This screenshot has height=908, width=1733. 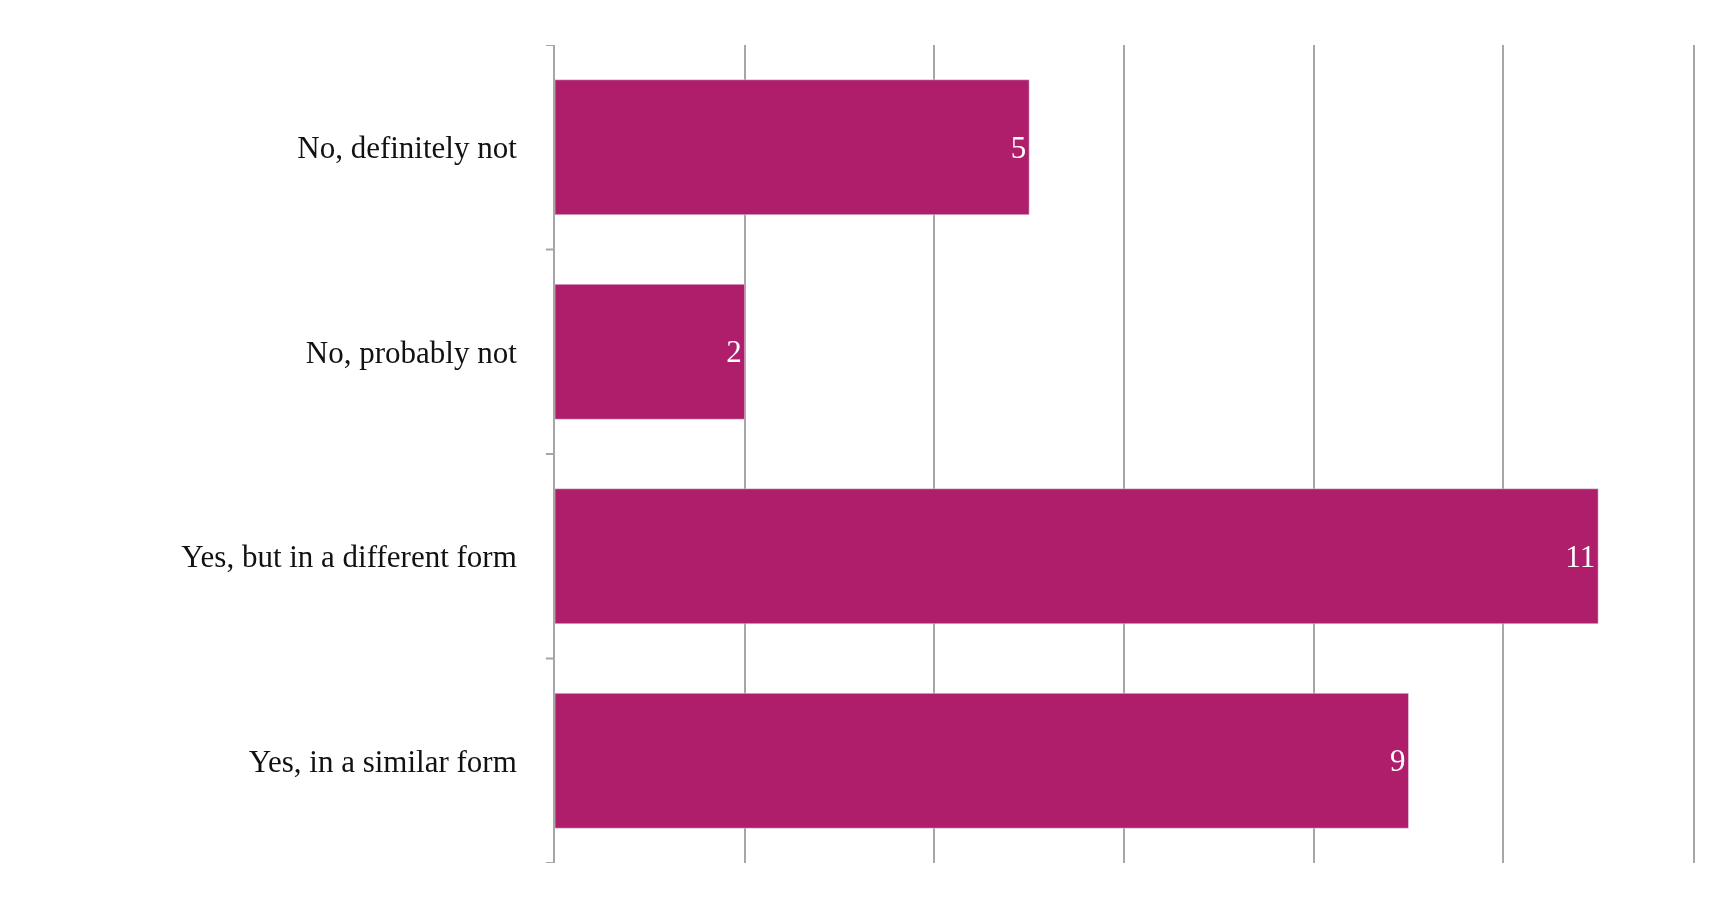 I want to click on y-tick-label: No, definitely not, so click(x=407, y=148).